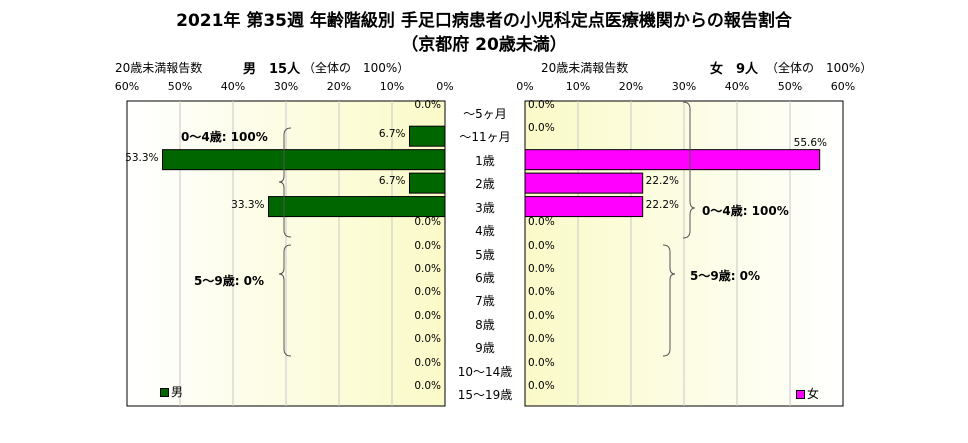  I want to click on male-tick-label: 30%, so click(286, 86).